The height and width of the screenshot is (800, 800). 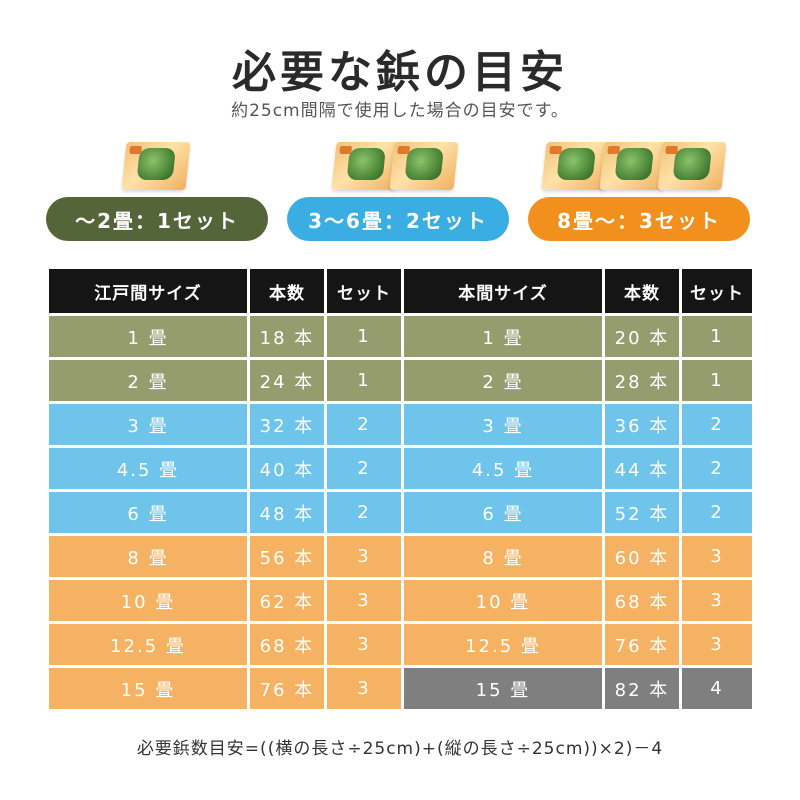 I want to click on table-cell: 52 本, so click(x=642, y=512).